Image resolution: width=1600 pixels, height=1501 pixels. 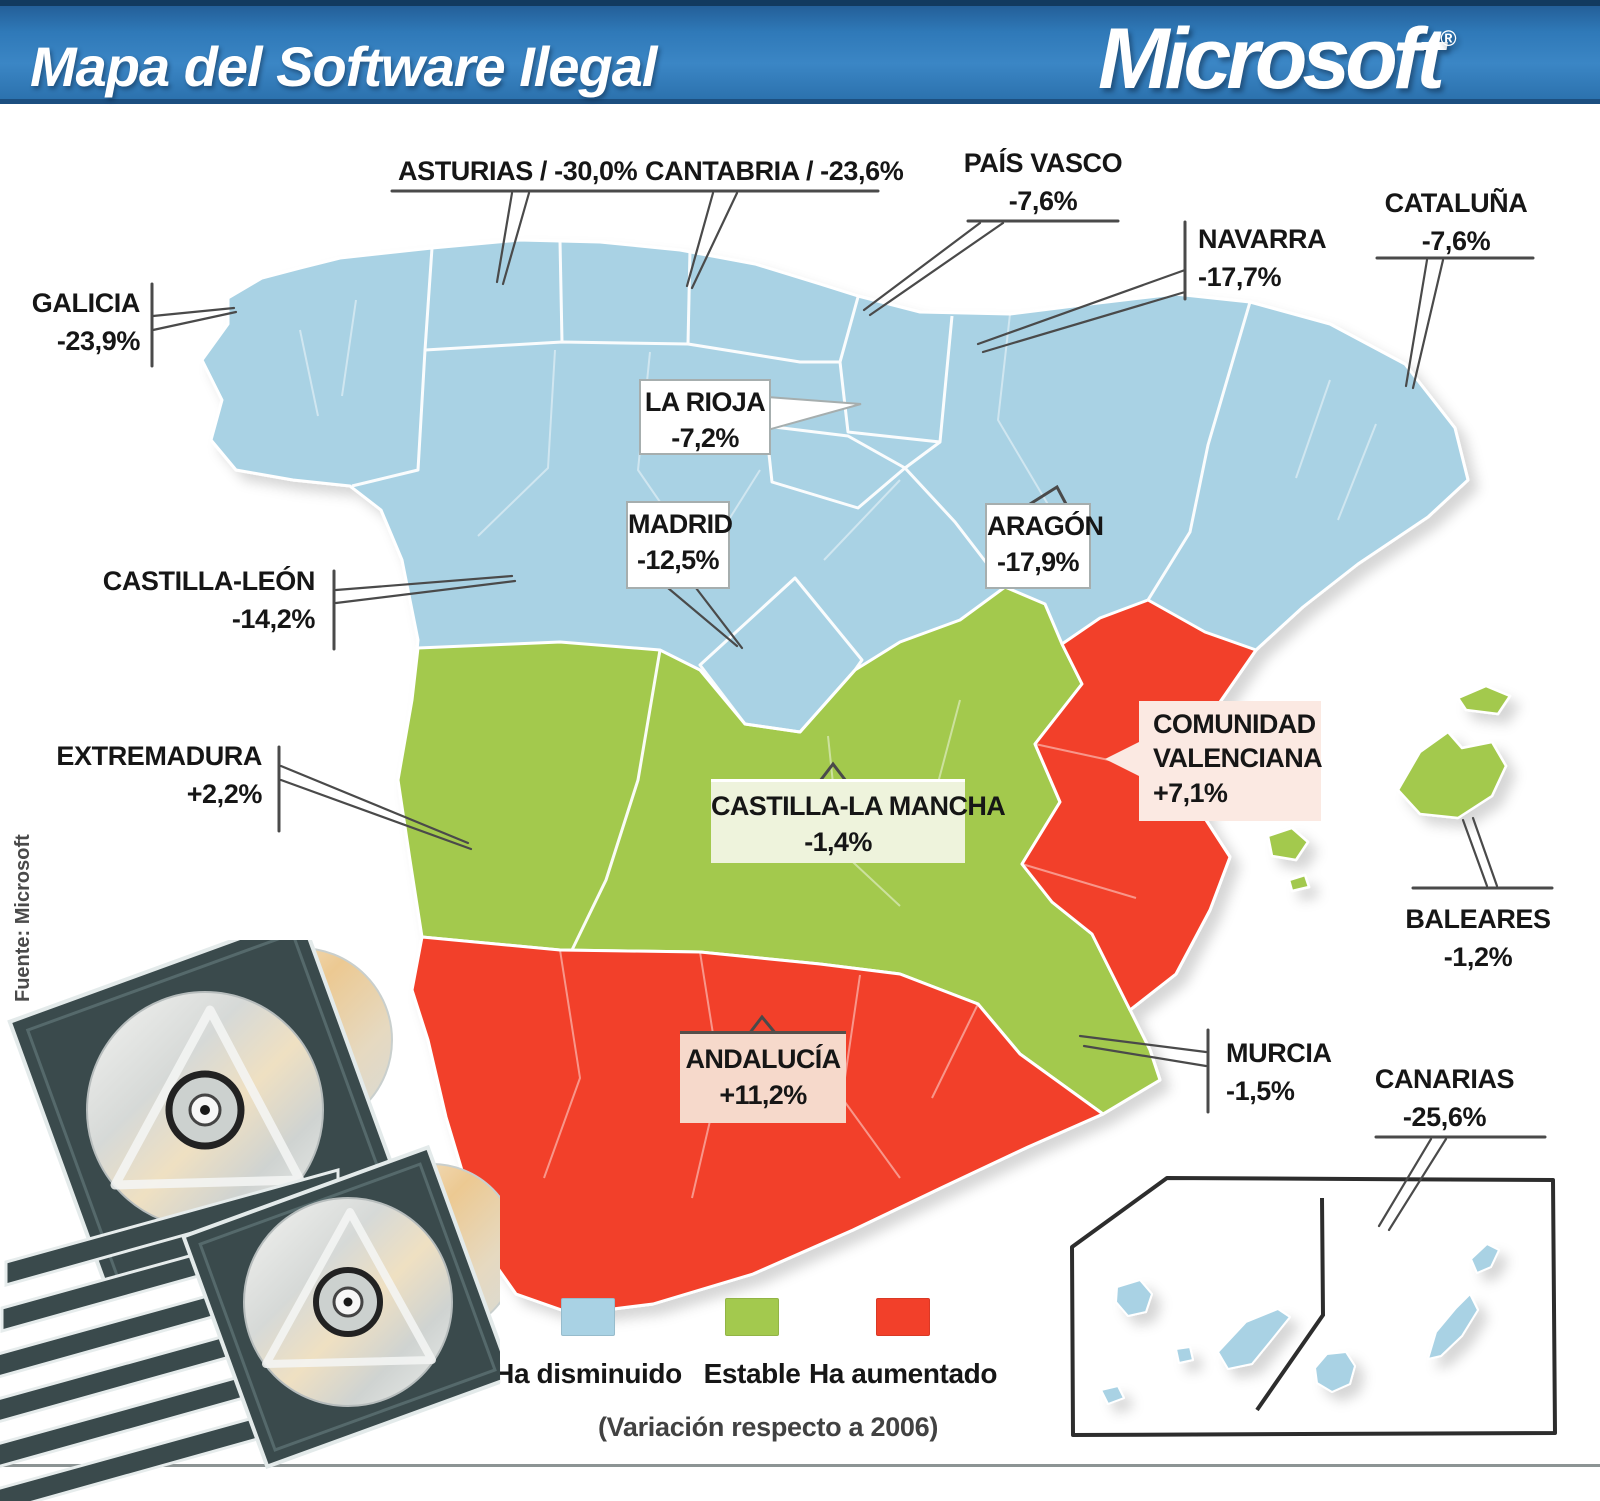 What do you see at coordinates (757, 1125) in the screenshot?
I see `region-andalucia` at bounding box center [757, 1125].